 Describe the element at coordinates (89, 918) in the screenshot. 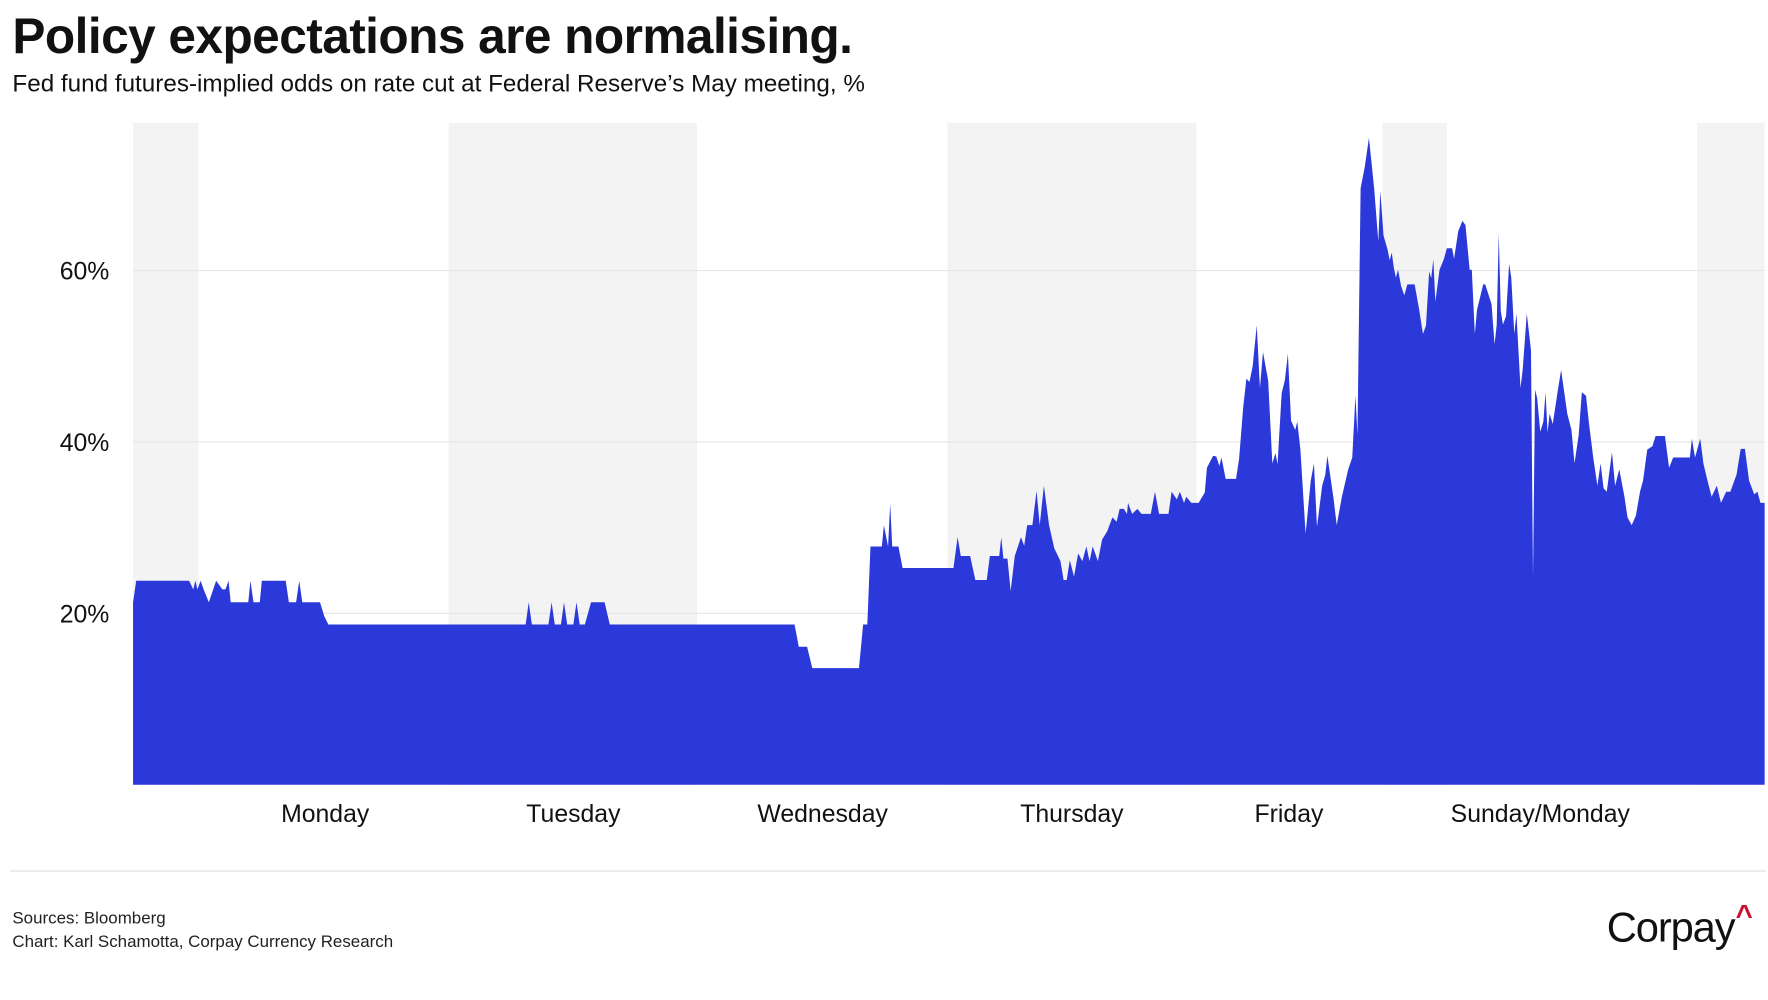

I see `sources-note: Sources: Bloomberg` at that location.